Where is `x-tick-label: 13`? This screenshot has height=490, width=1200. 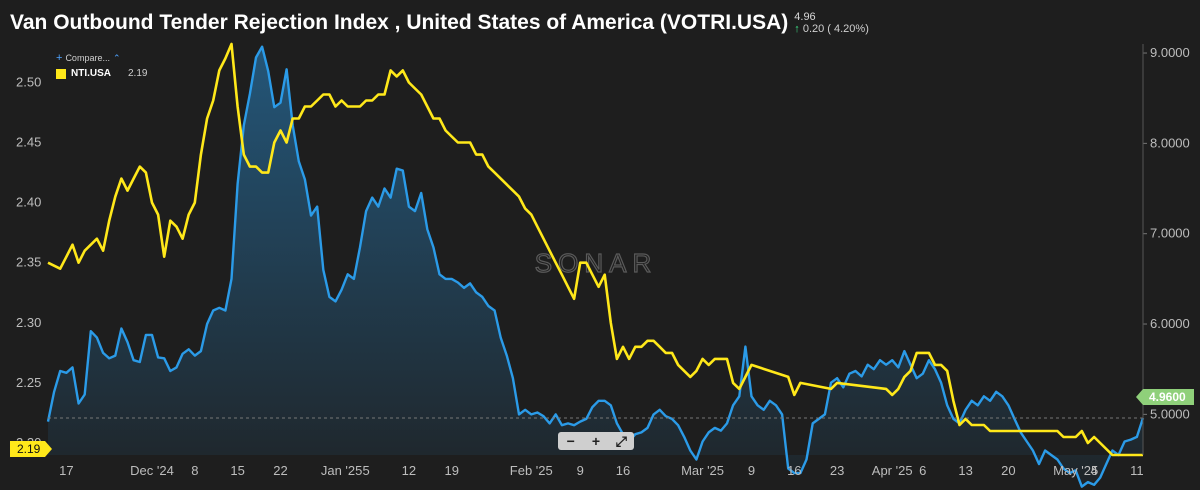
x-tick-label: 13 is located at coordinates (965, 470).